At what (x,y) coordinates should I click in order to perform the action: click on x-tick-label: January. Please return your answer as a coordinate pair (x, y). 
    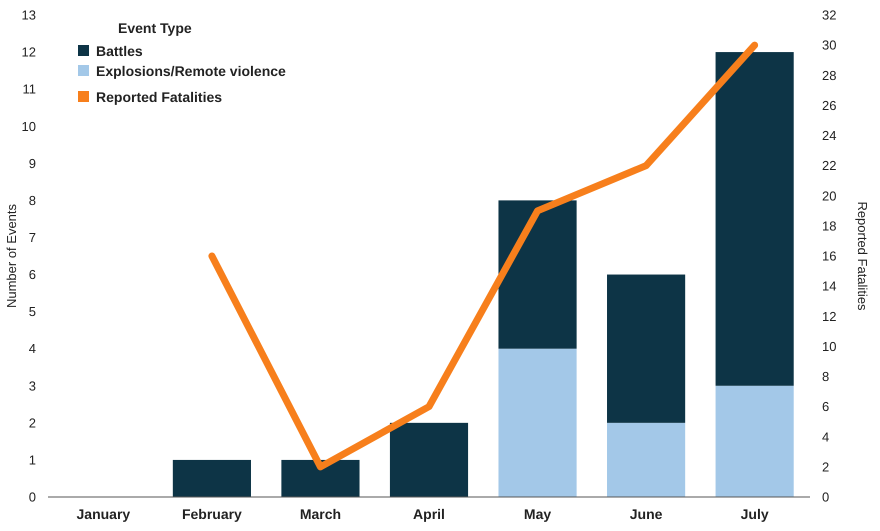
    Looking at the image, I should click on (103, 514).